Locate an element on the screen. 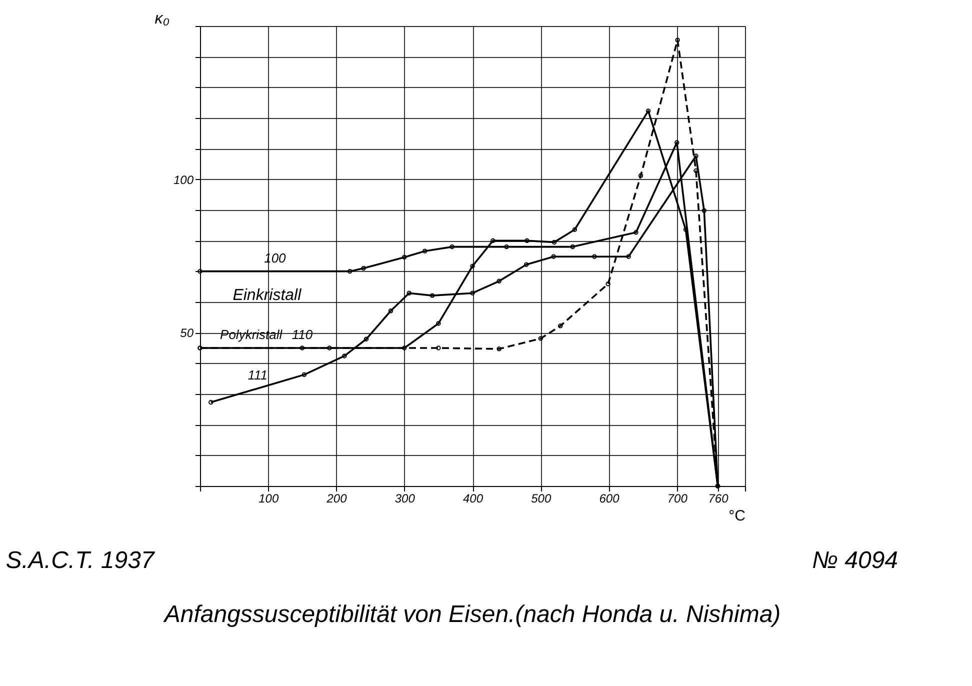 The height and width of the screenshot is (686, 972). y-axis-title: κ₀ is located at coordinates (162, 19).